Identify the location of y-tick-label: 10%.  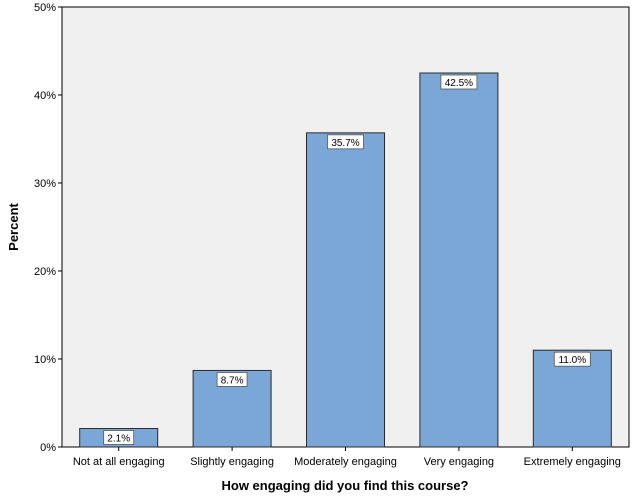
(45, 360).